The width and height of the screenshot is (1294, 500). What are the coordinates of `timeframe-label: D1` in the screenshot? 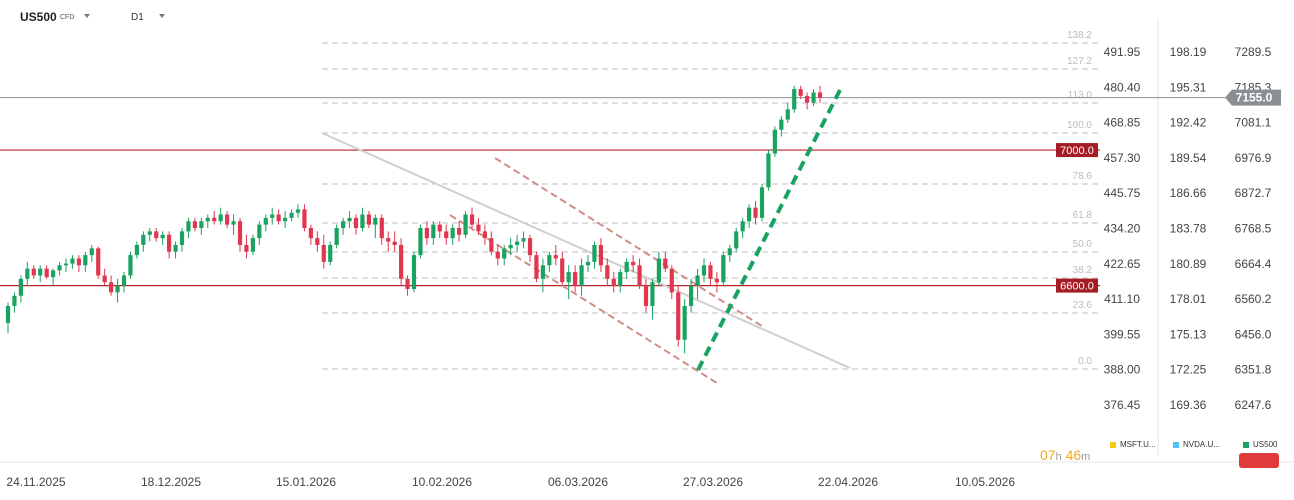 It's located at (137, 17).